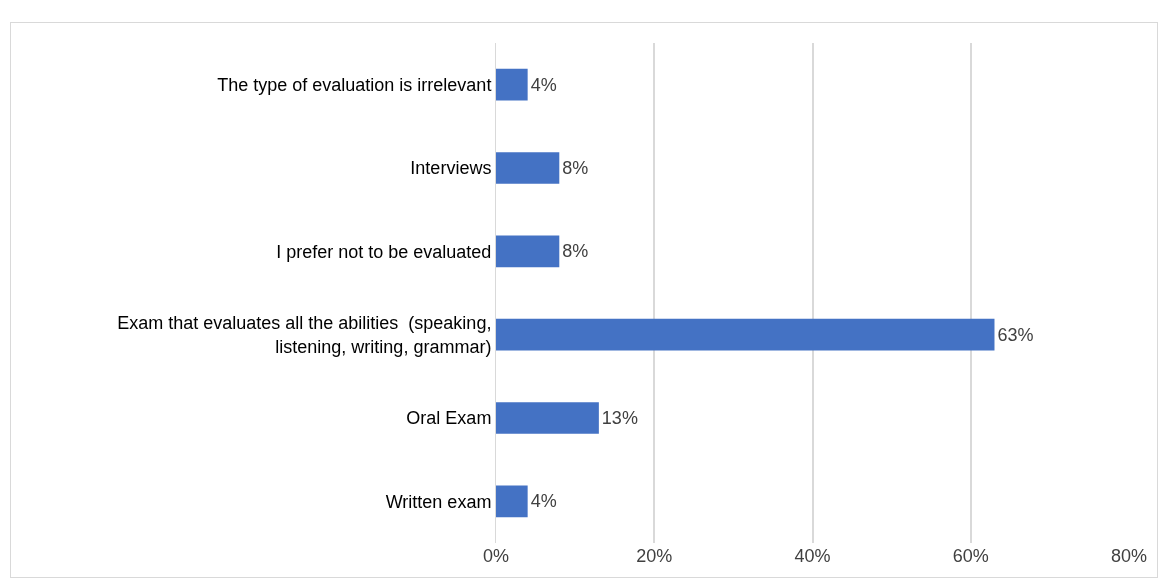 Image resolution: width=1160 pixels, height=580 pixels. I want to click on data-label: 13%, so click(619, 418).